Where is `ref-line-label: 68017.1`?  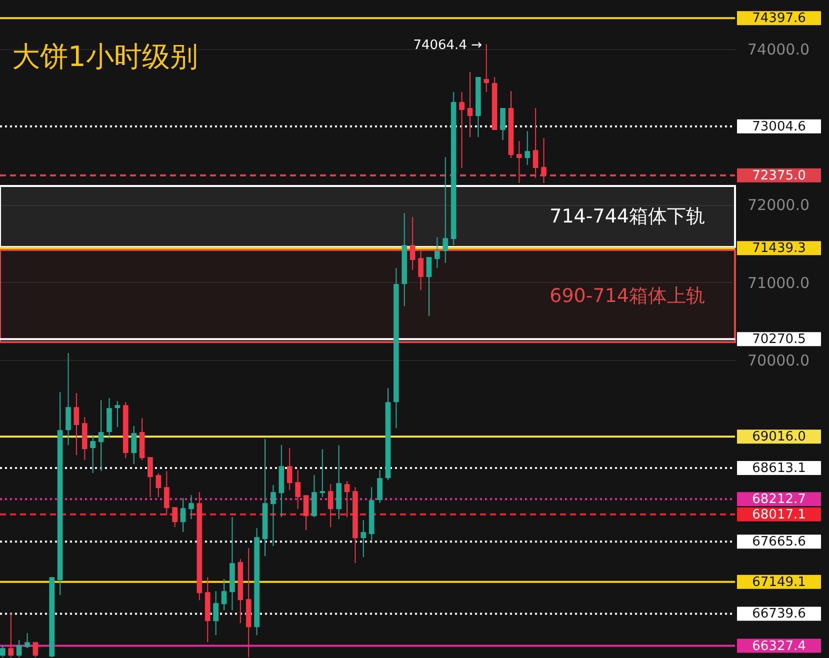 ref-line-label: 68017.1 is located at coordinates (779, 514).